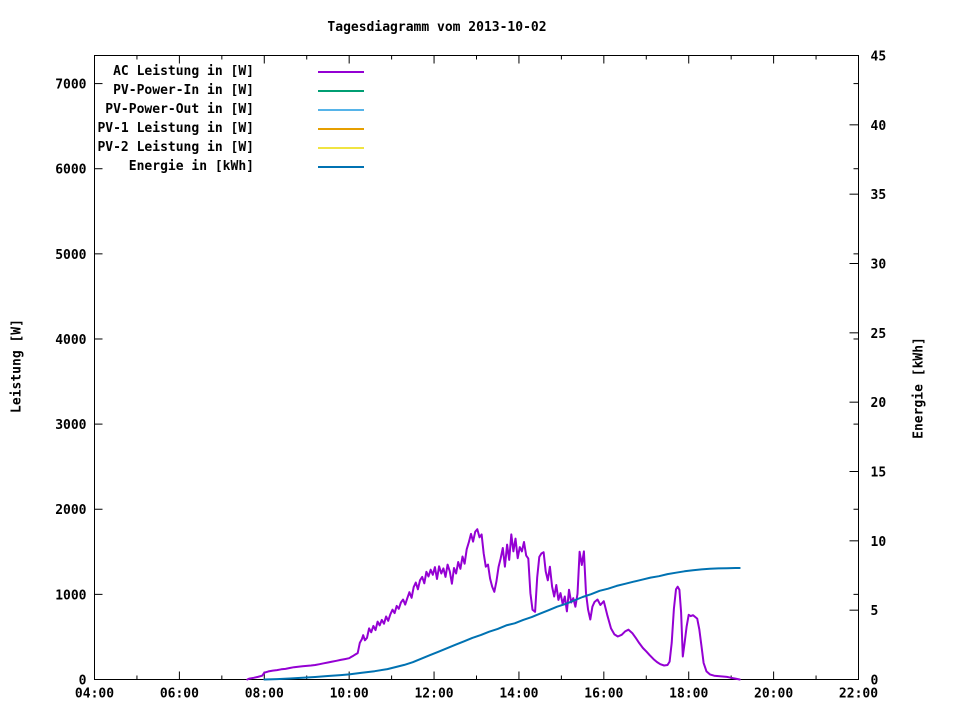  What do you see at coordinates (94, 694) in the screenshot?
I see `x-tick-label: 04:00` at bounding box center [94, 694].